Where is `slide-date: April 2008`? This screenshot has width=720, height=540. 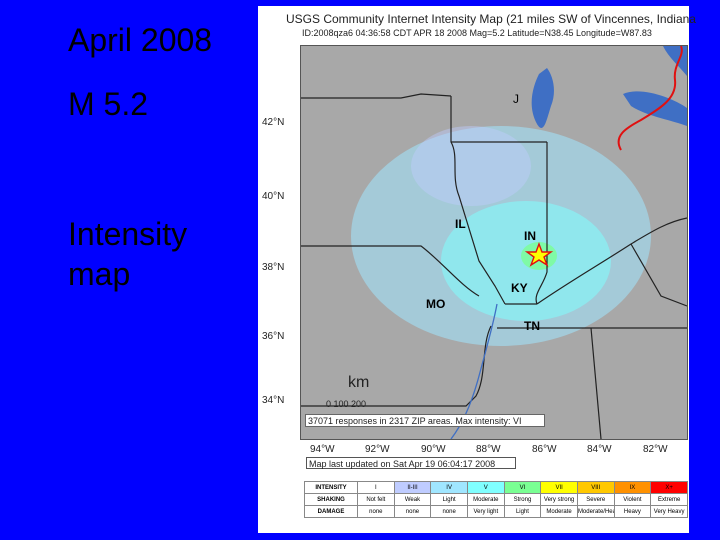 slide-date: April 2008 is located at coordinates (140, 40).